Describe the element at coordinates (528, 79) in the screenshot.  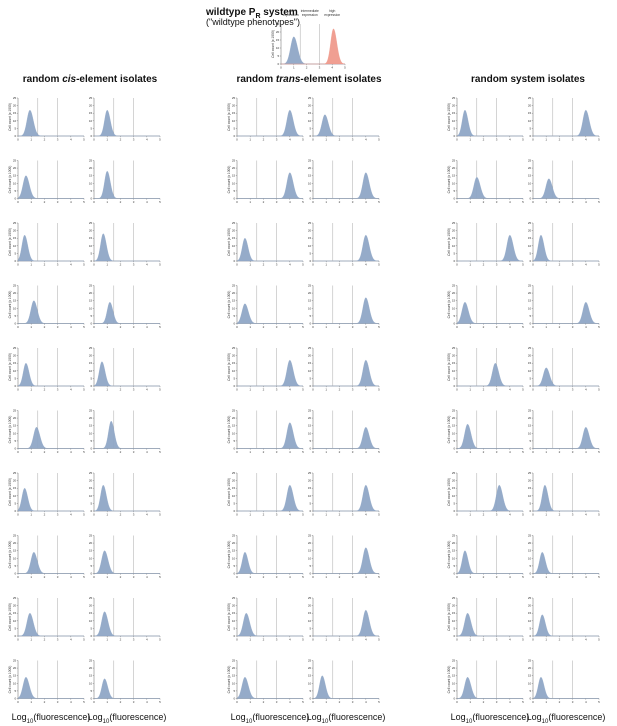
I see `group-title-system: random system isolates` at that location.